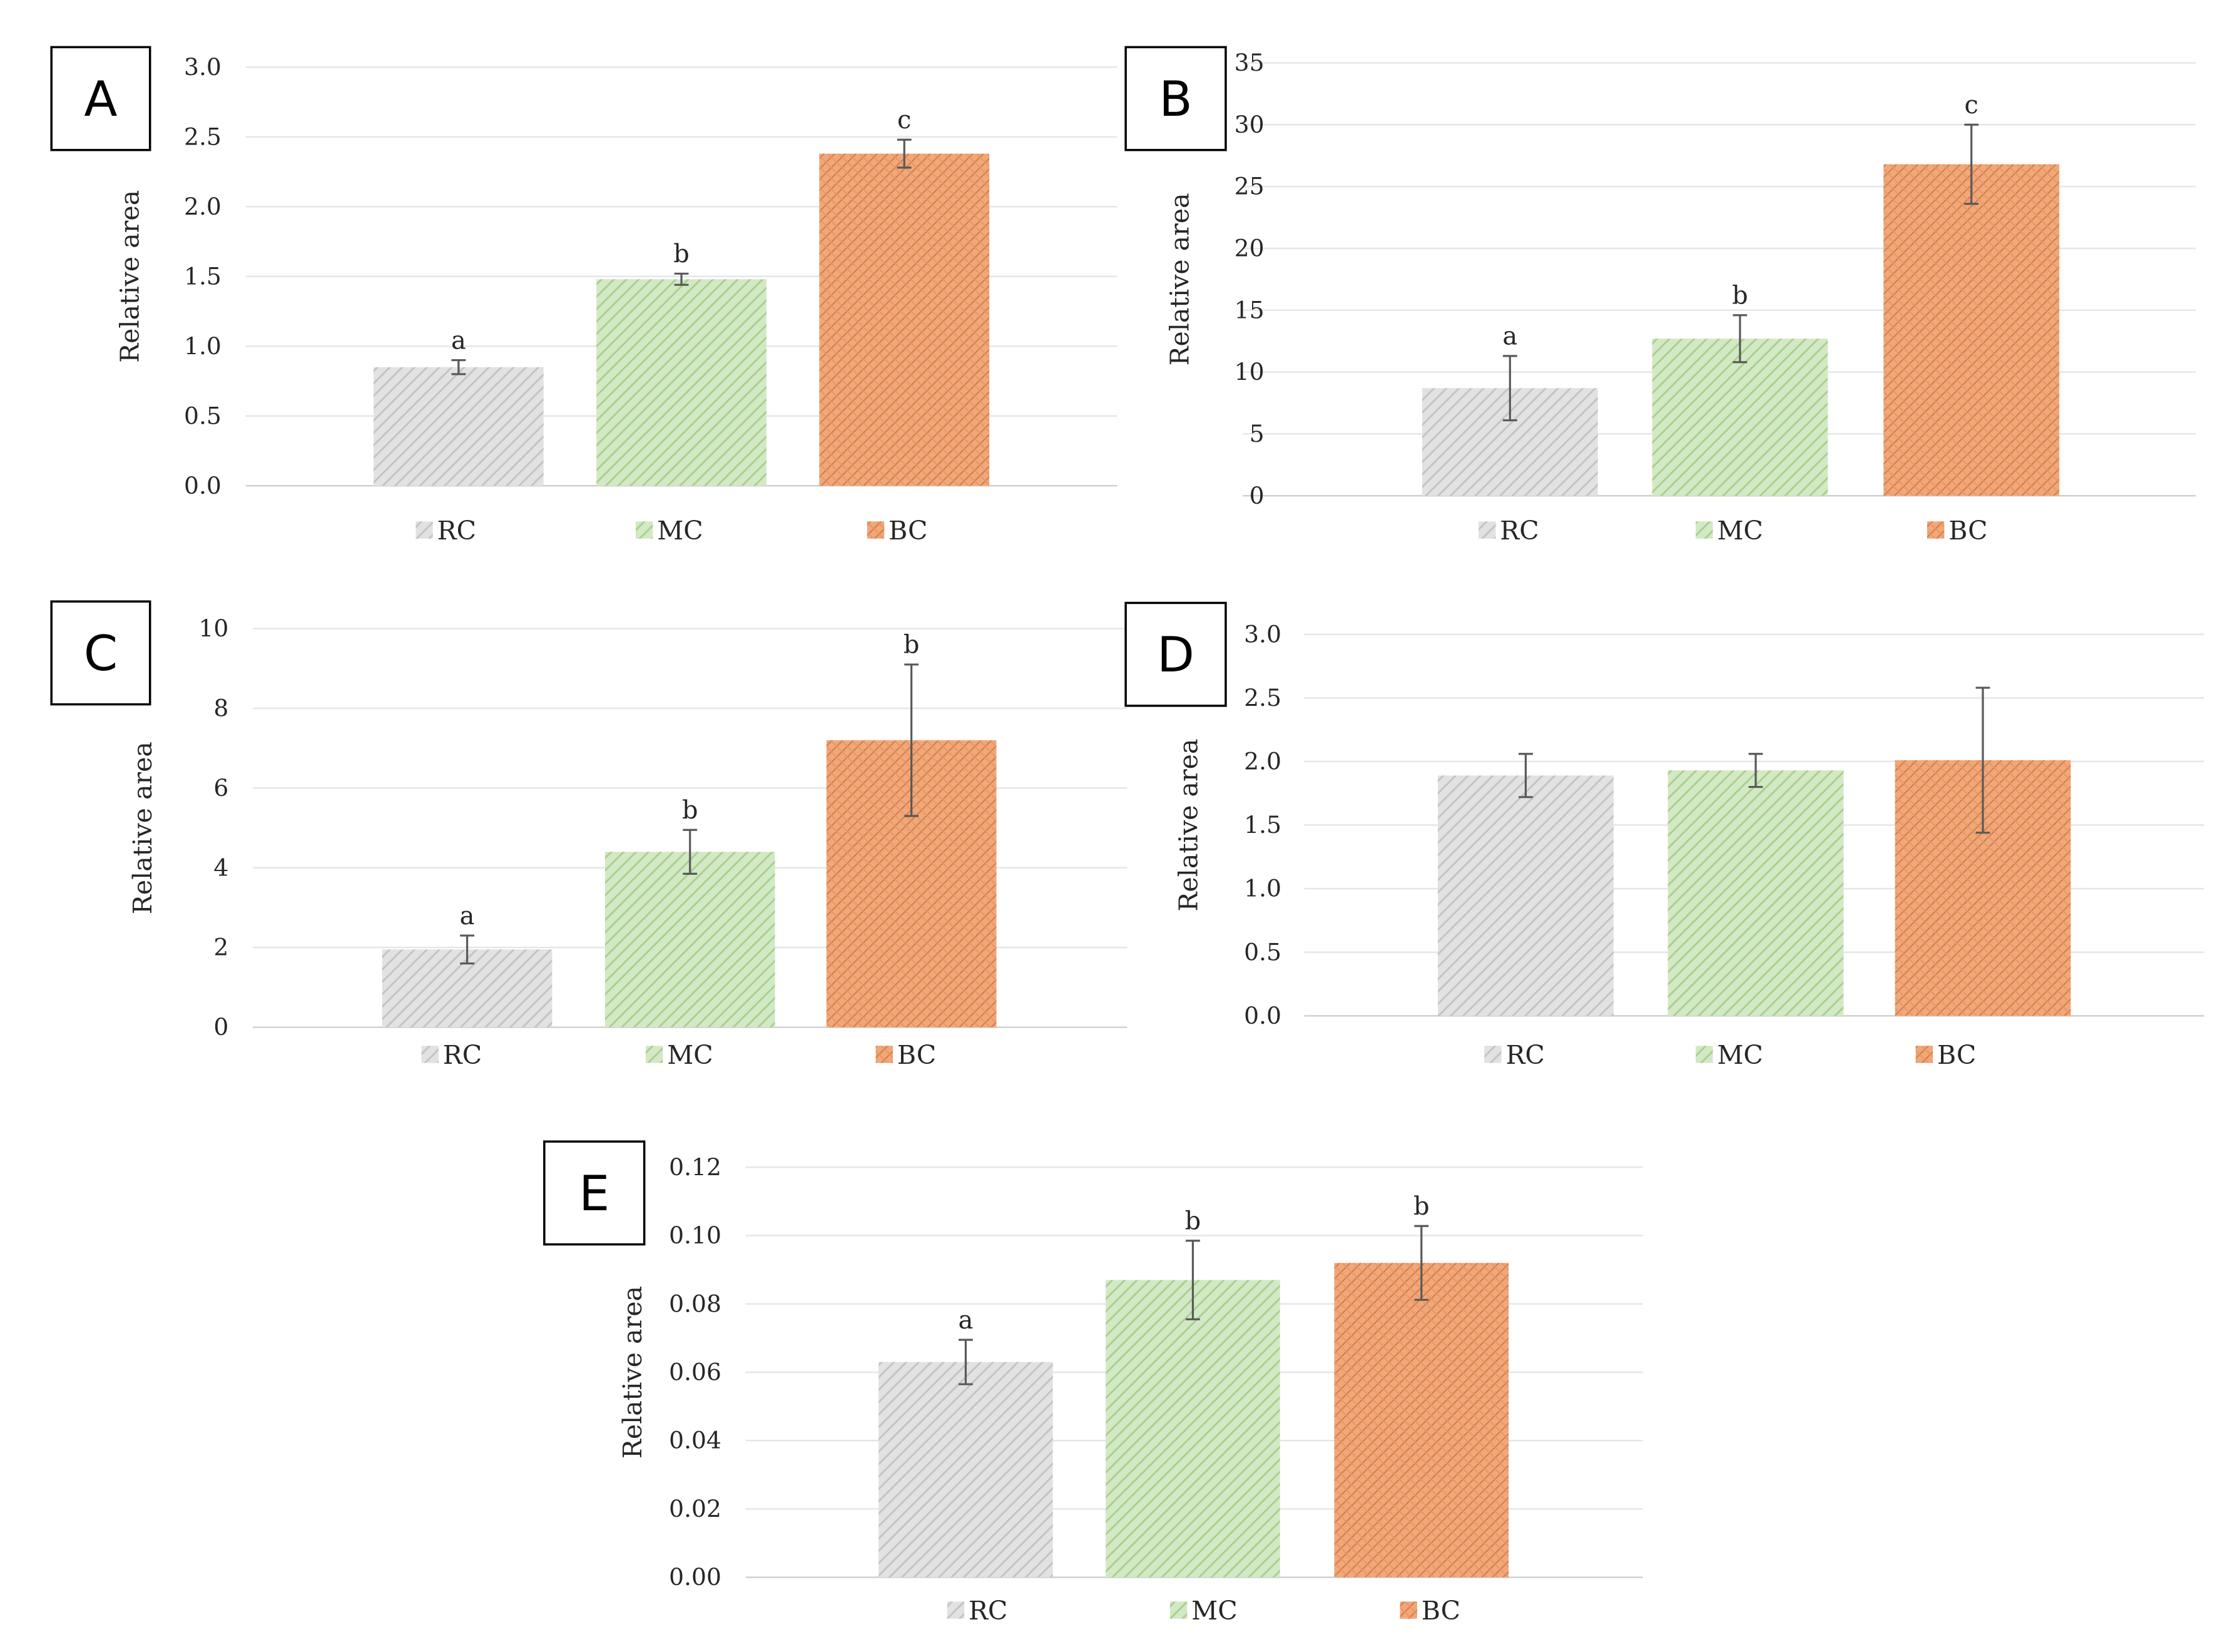 The image size is (2230, 1652). What do you see at coordinates (695, 1235) in the screenshot?
I see `y-tick-label: 0.10` at bounding box center [695, 1235].